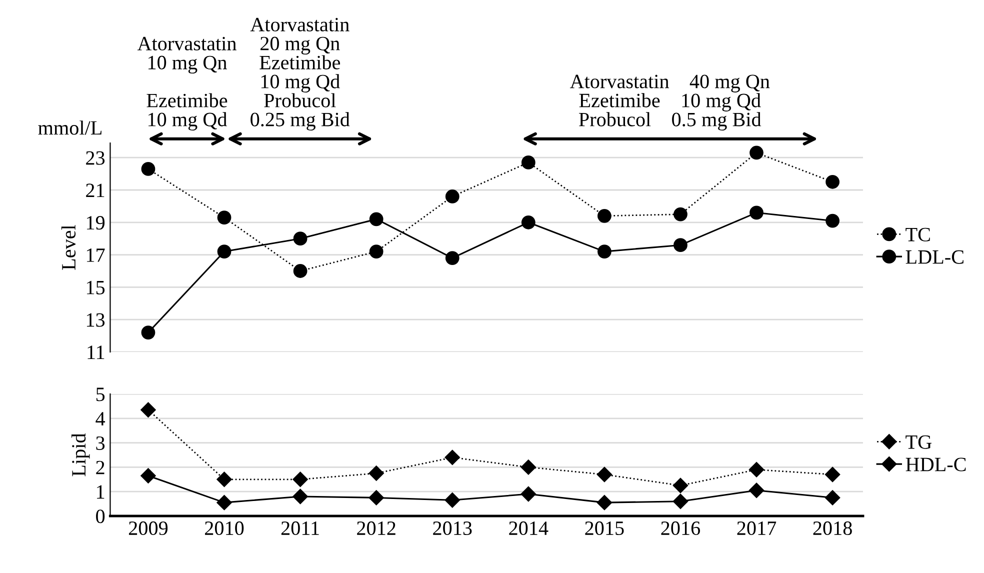  What do you see at coordinates (96, 352) in the screenshot?
I see `y-tick-label: 11` at bounding box center [96, 352].